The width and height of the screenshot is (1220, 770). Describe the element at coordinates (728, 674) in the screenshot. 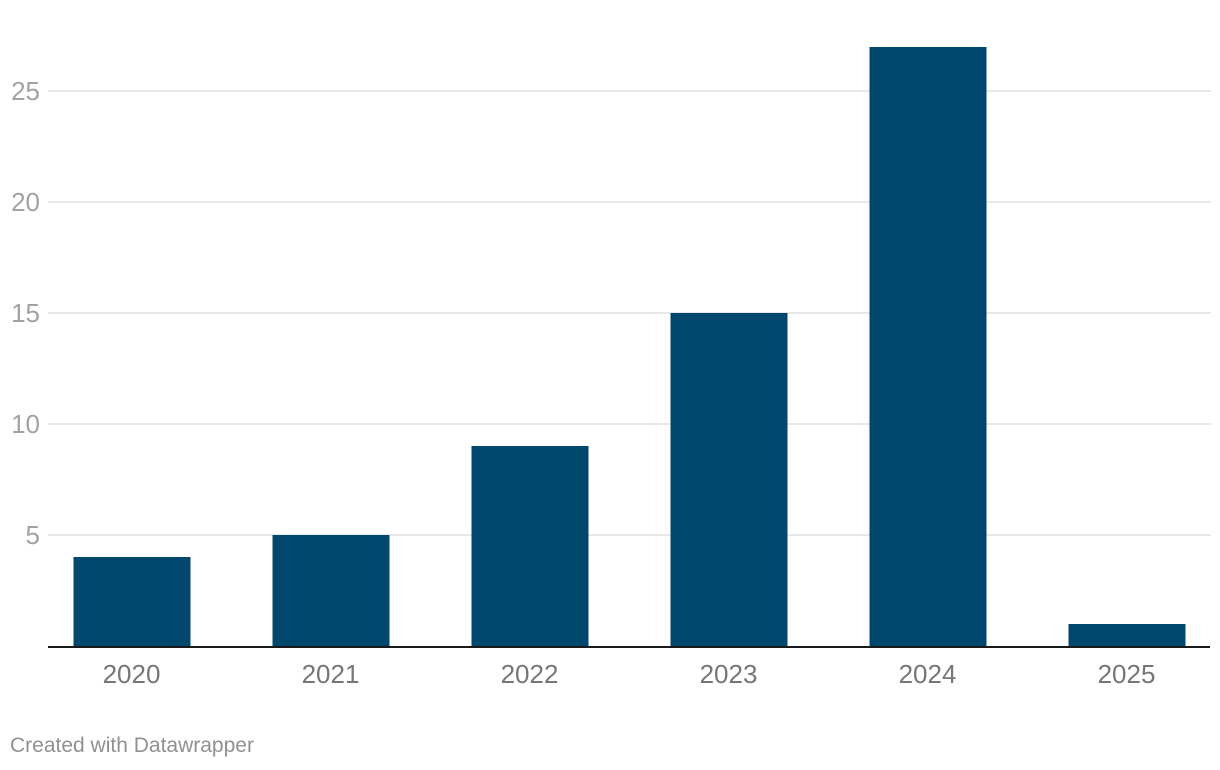

I see `x-tick-label-2023: 2023` at that location.